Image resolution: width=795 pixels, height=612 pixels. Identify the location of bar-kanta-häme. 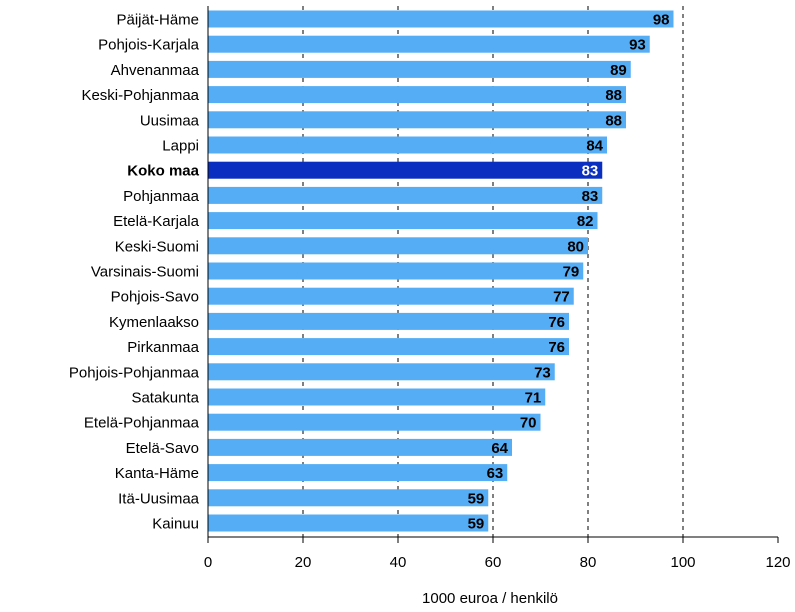
(358, 473).